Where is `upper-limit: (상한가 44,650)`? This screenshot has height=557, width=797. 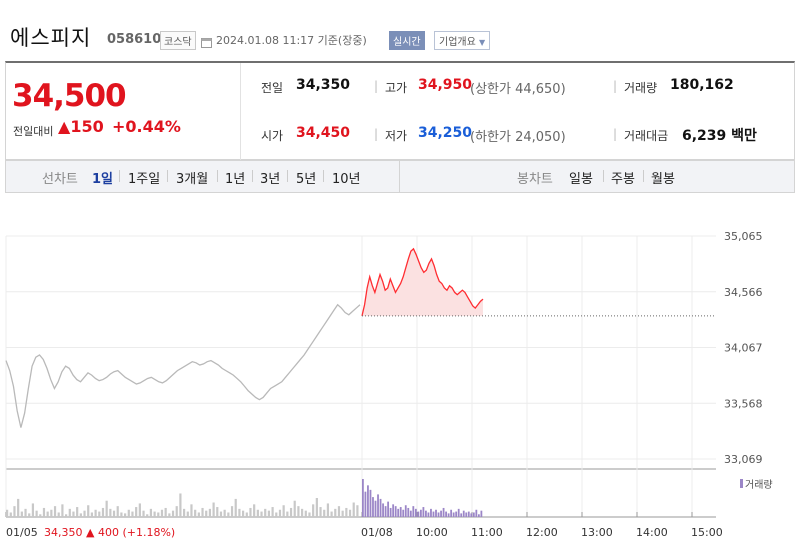
upper-limit: (상한가 44,650) is located at coordinates (518, 89).